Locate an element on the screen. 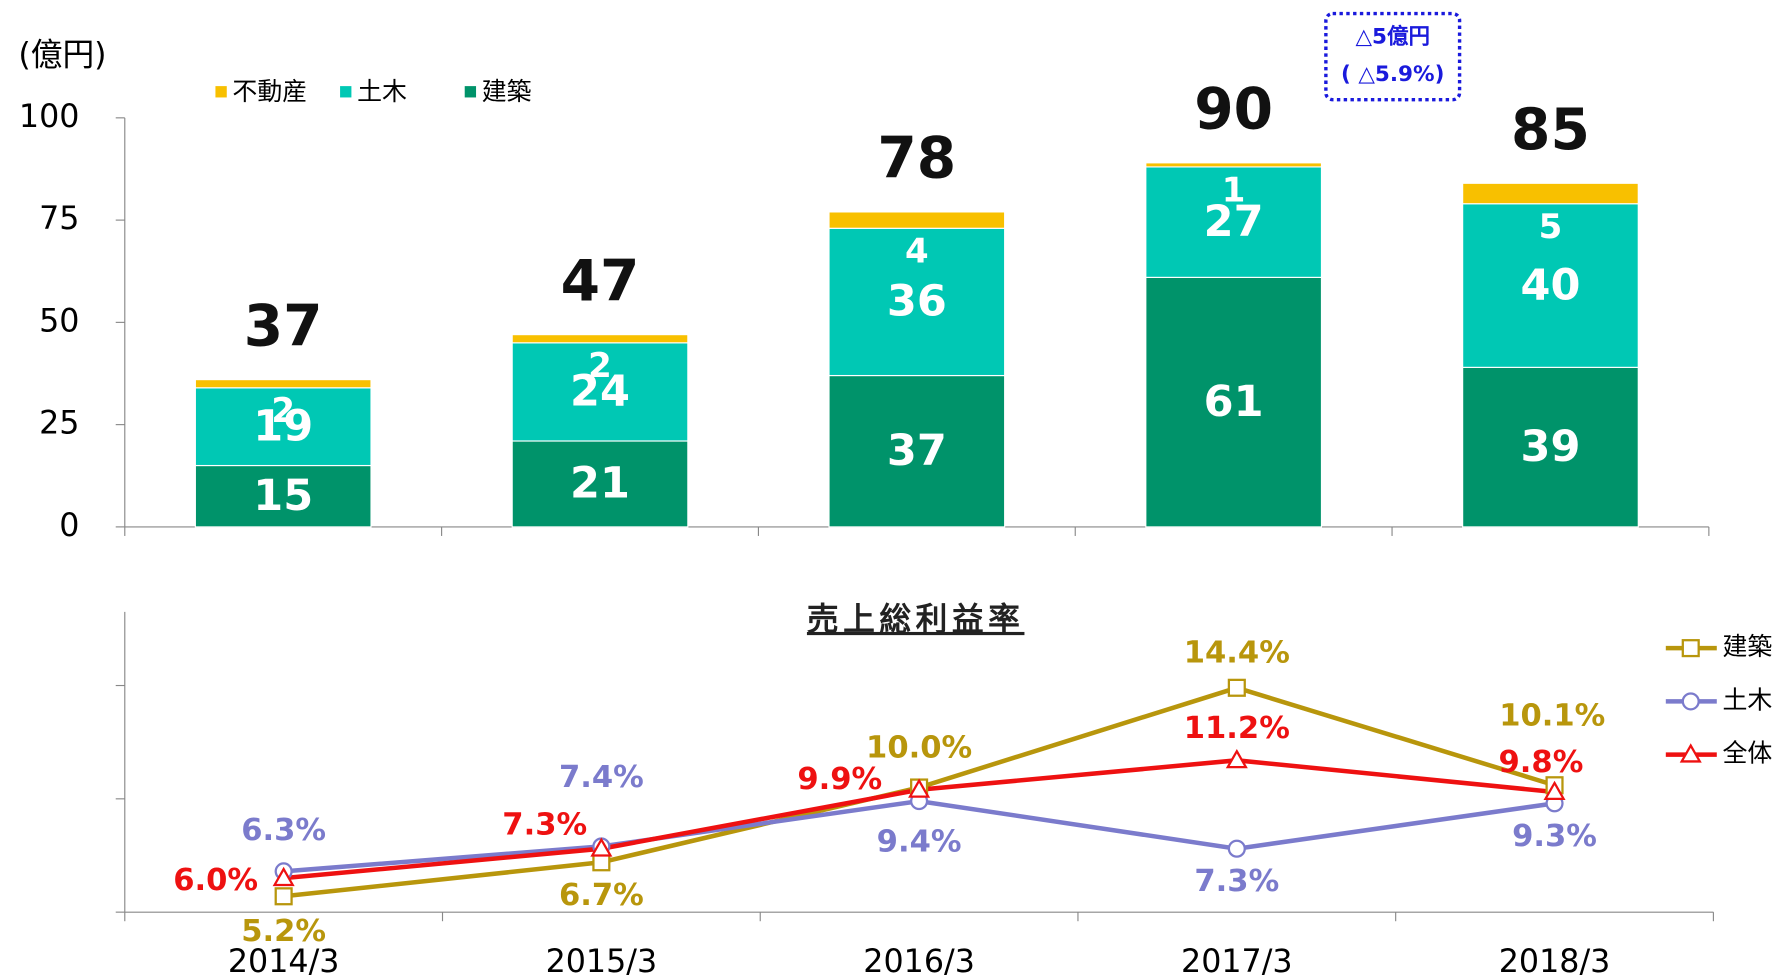  data-label: 24 is located at coordinates (600, 392).